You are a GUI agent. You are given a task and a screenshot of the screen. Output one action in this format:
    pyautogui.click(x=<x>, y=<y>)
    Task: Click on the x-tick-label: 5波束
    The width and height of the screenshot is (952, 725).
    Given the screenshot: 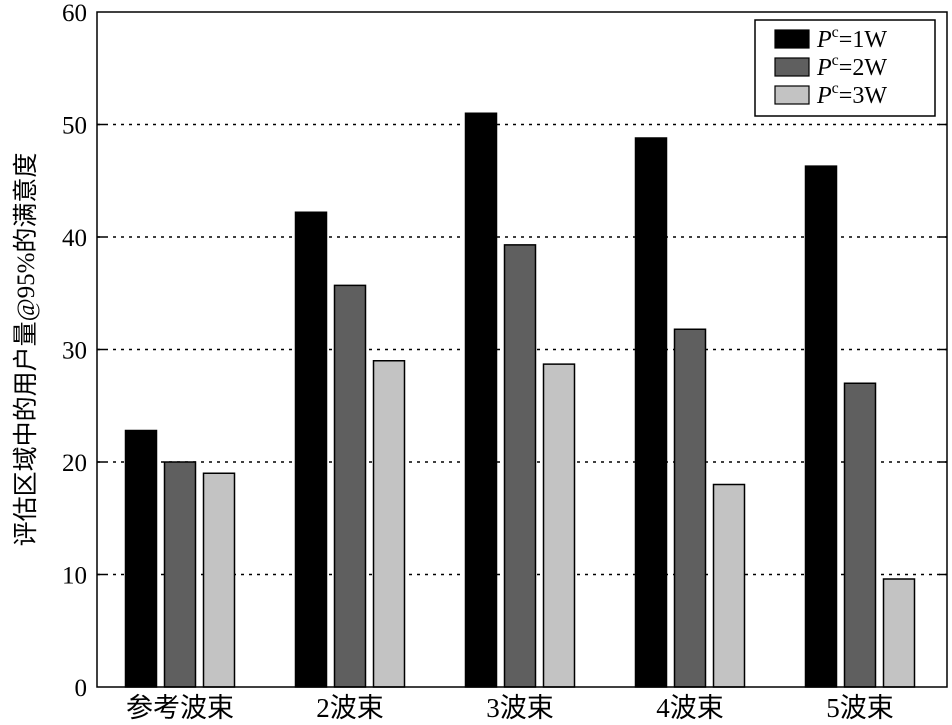 What is the action you would take?
    pyautogui.click(x=860, y=708)
    